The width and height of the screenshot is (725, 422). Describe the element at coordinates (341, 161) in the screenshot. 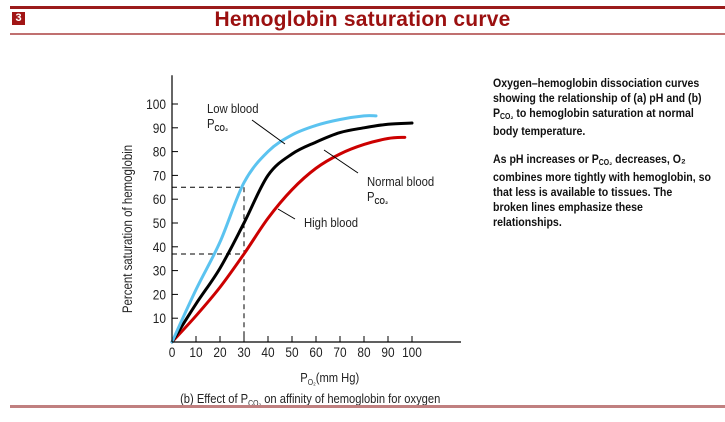

I see `leader-line-normal` at that location.